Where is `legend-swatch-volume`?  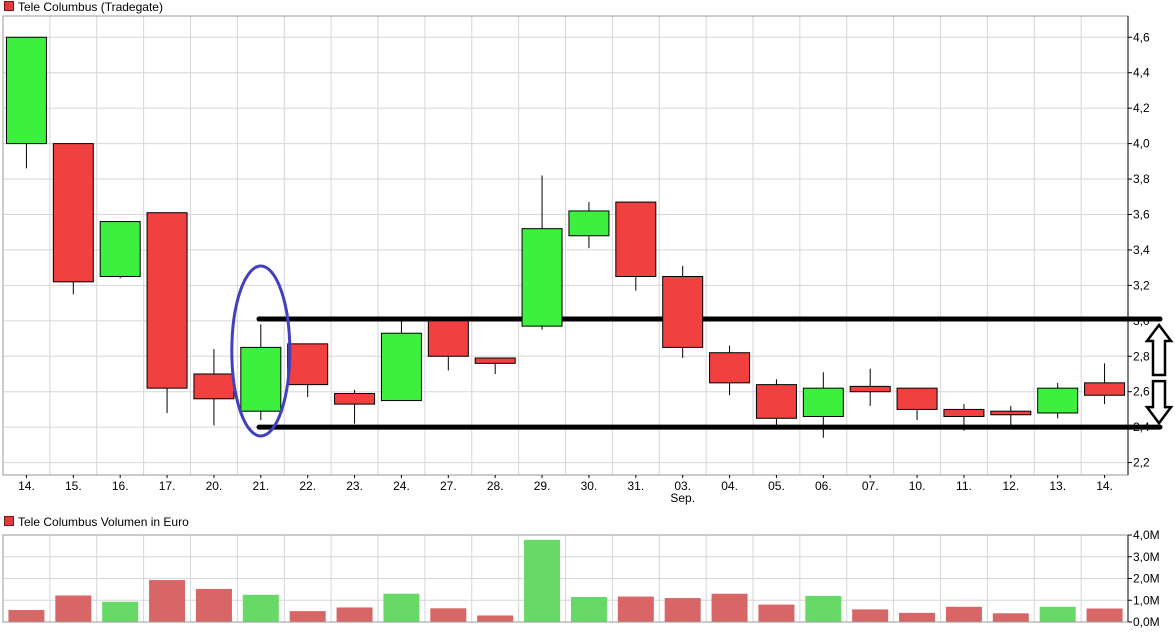
legend-swatch-volume is located at coordinates (9, 521).